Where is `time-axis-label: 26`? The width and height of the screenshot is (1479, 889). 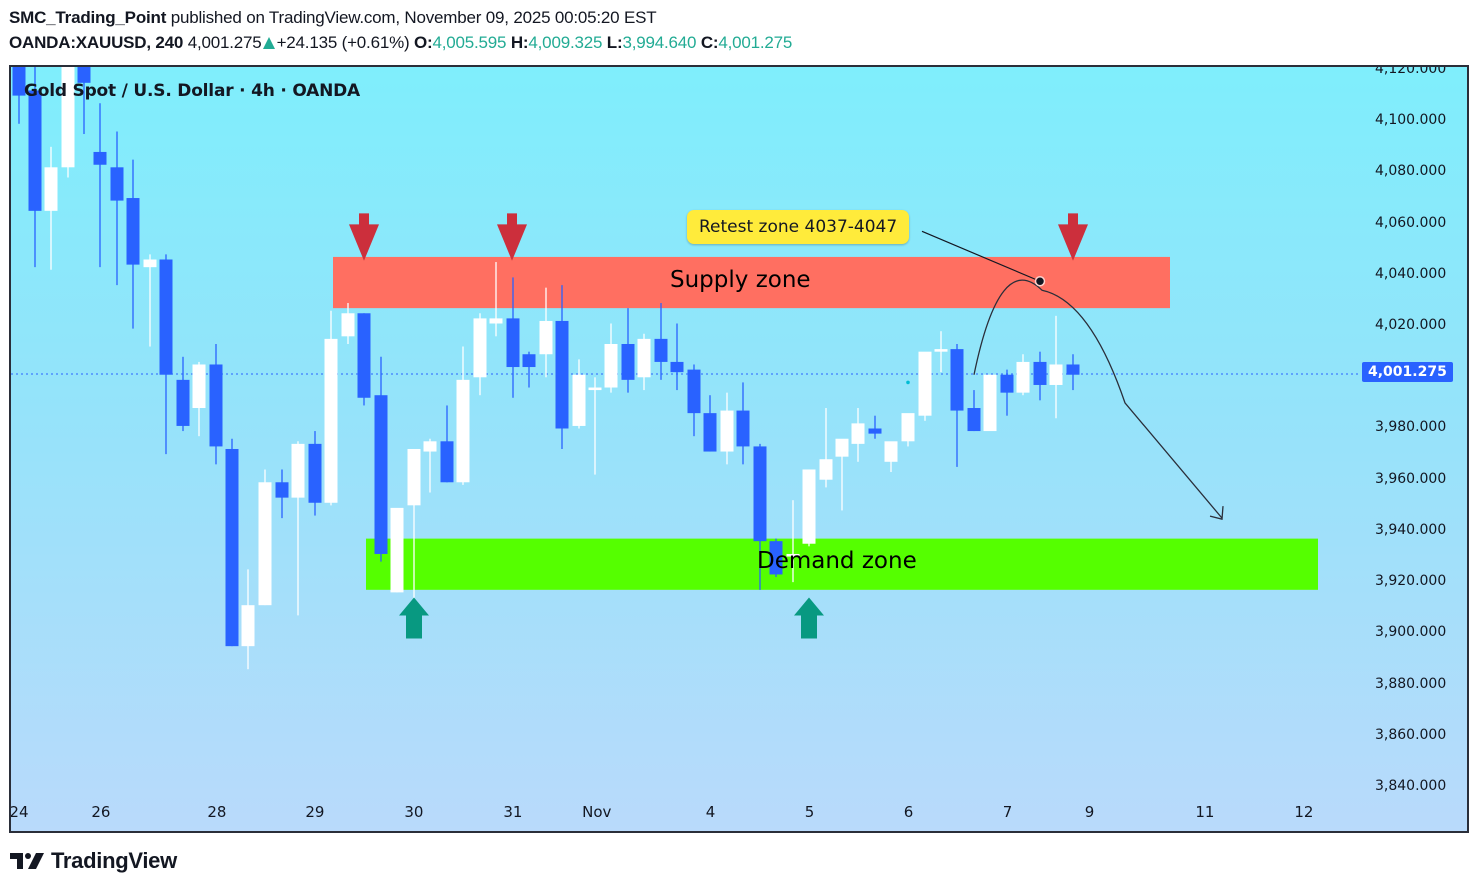
time-axis-label: 26 is located at coordinates (101, 812).